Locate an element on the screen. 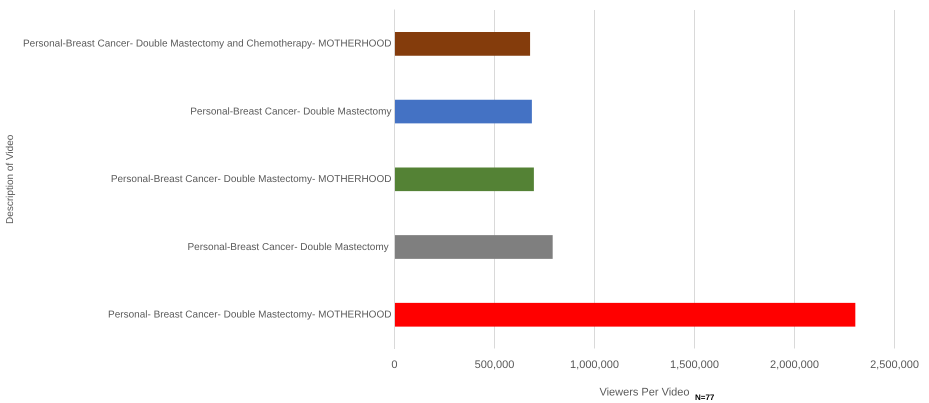 The image size is (929, 403). x-axis-title: Viewers Per Video is located at coordinates (644, 392).